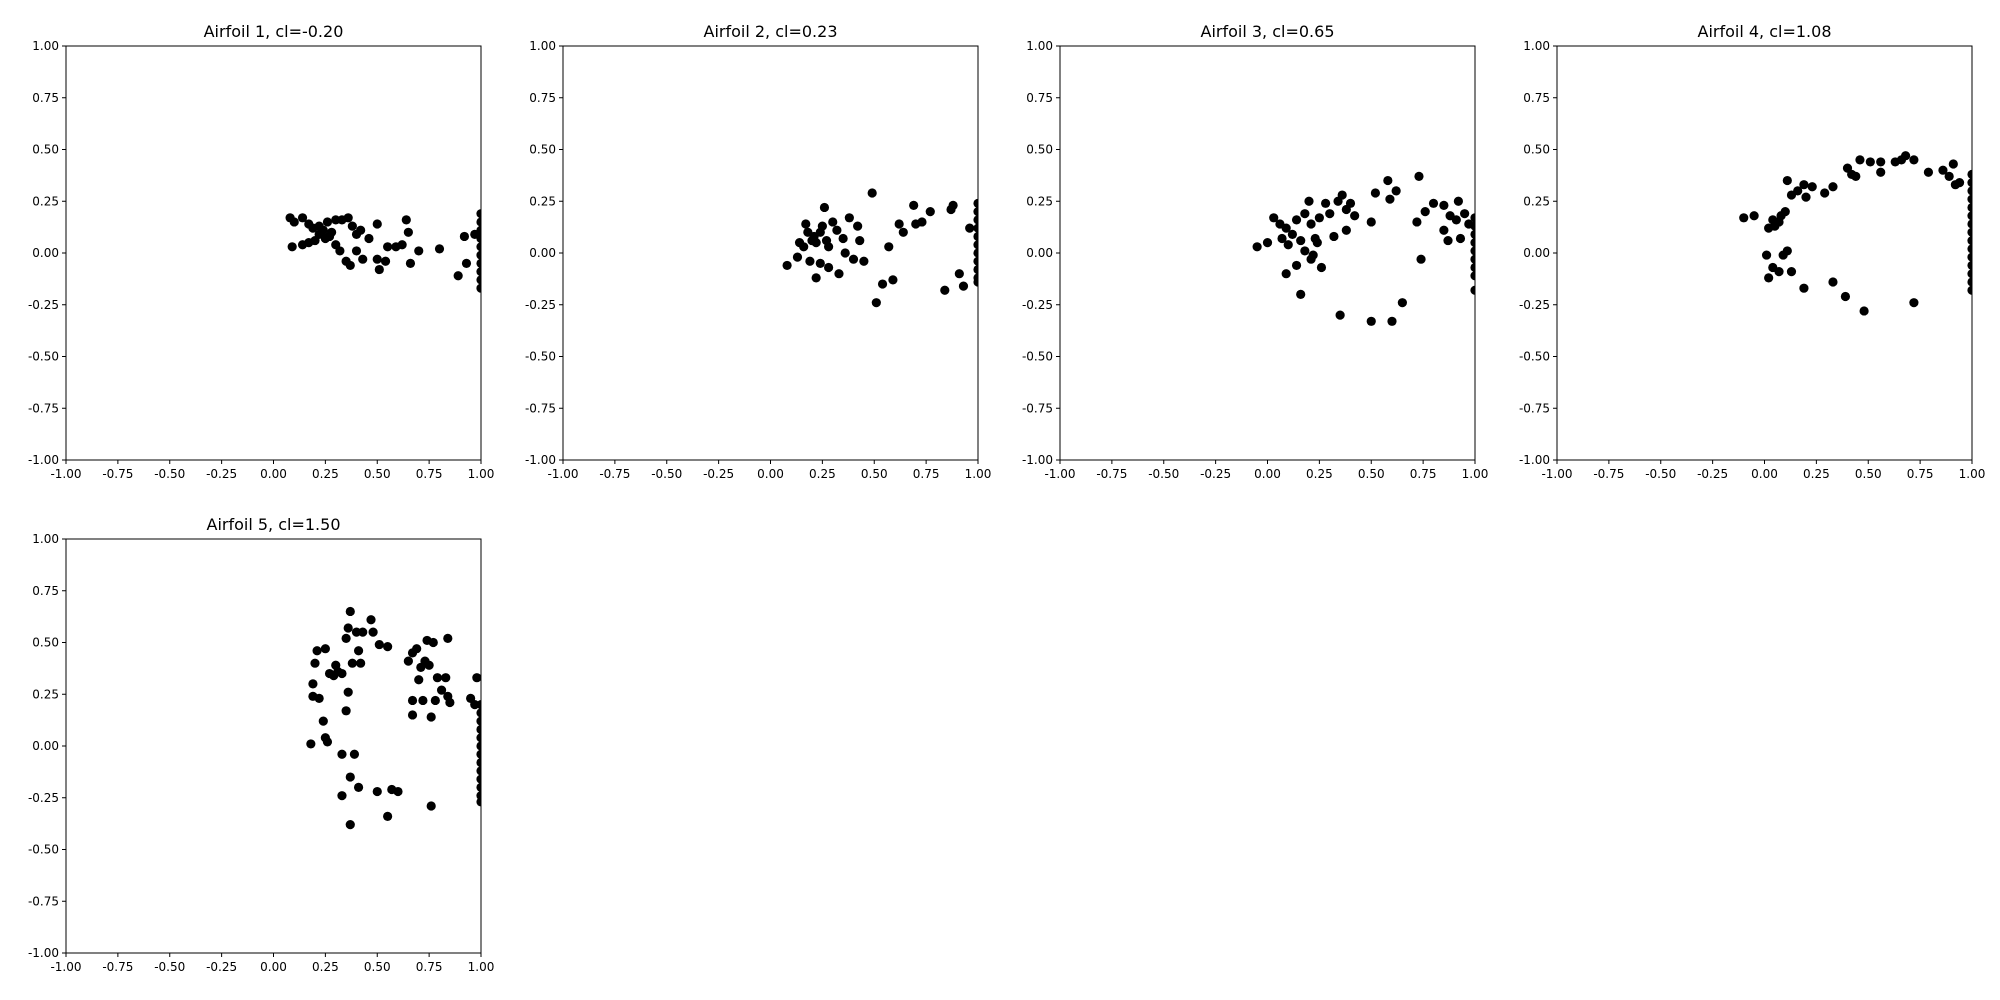 Image resolution: width=2000 pixels, height=1000 pixels. Describe the element at coordinates (117, 474) in the screenshot. I see `x-tick-label: -0.75` at that location.